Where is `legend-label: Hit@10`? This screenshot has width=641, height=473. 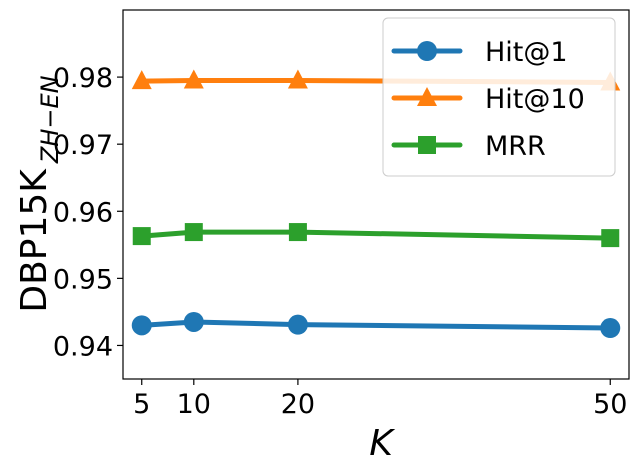 legend-label: Hit@10 is located at coordinates (535, 99).